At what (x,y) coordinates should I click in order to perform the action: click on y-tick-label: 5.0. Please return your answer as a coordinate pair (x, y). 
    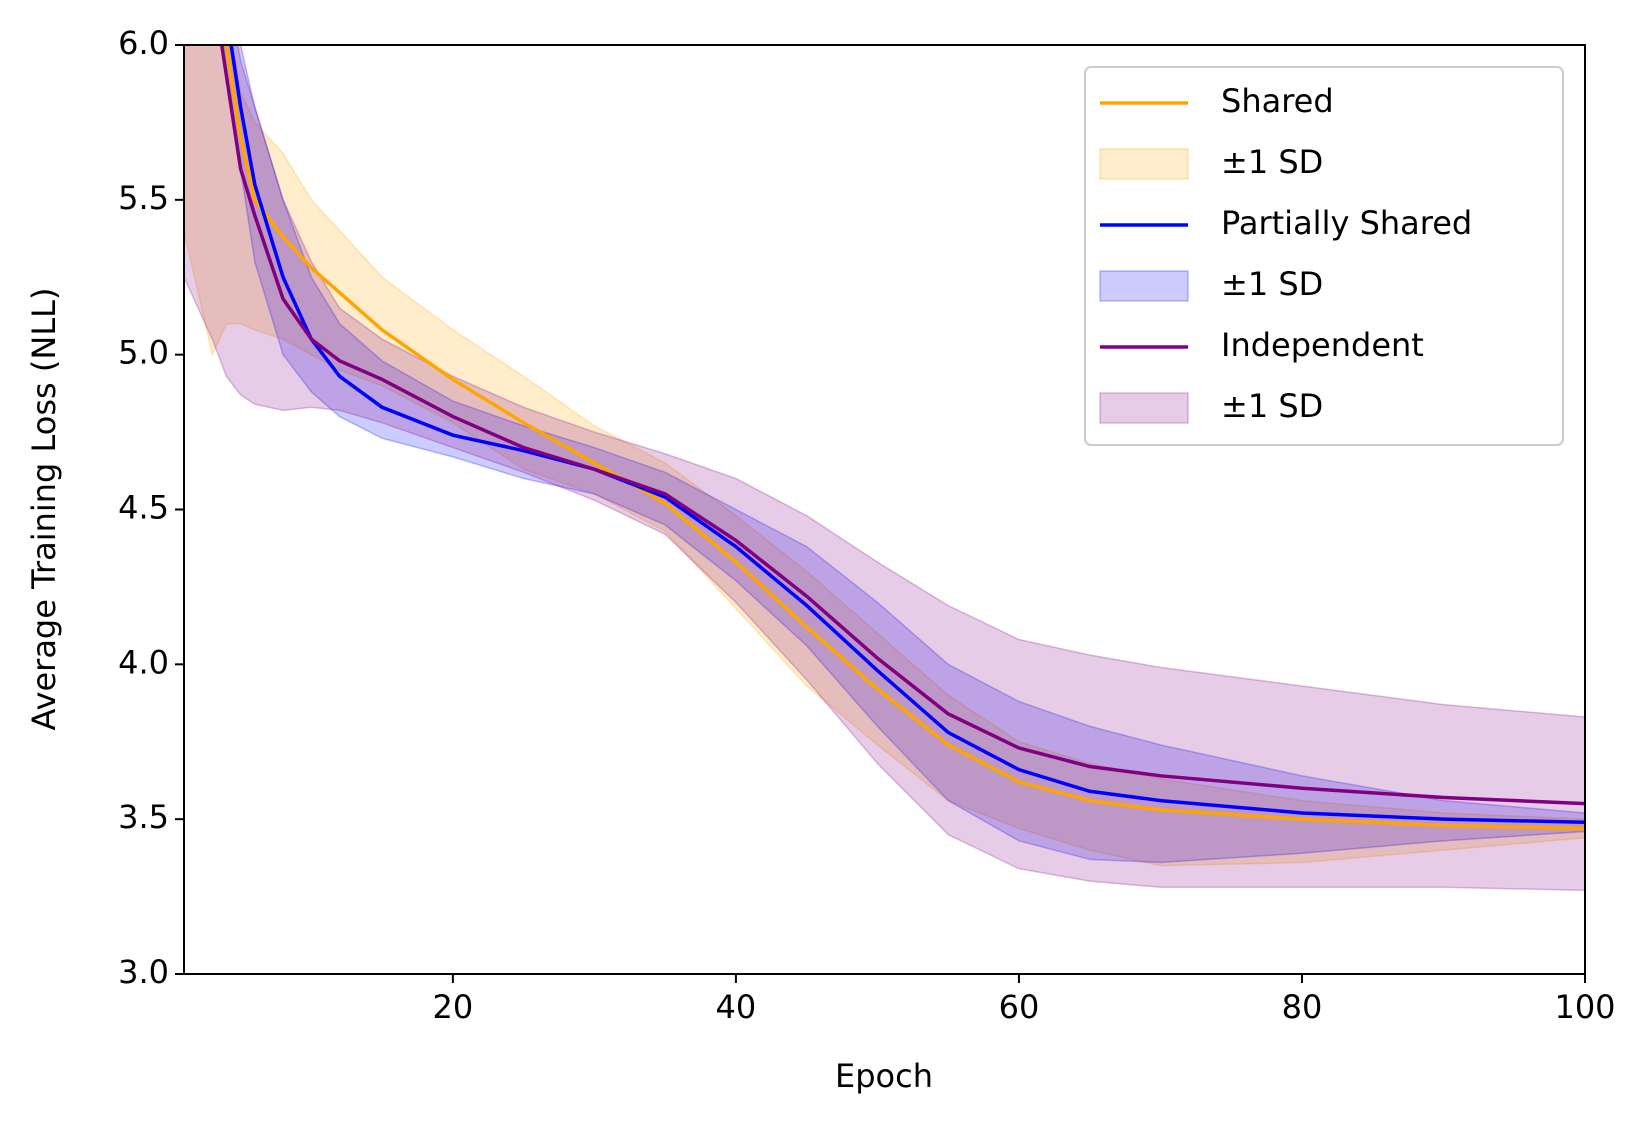
    Looking at the image, I should click on (143, 353).